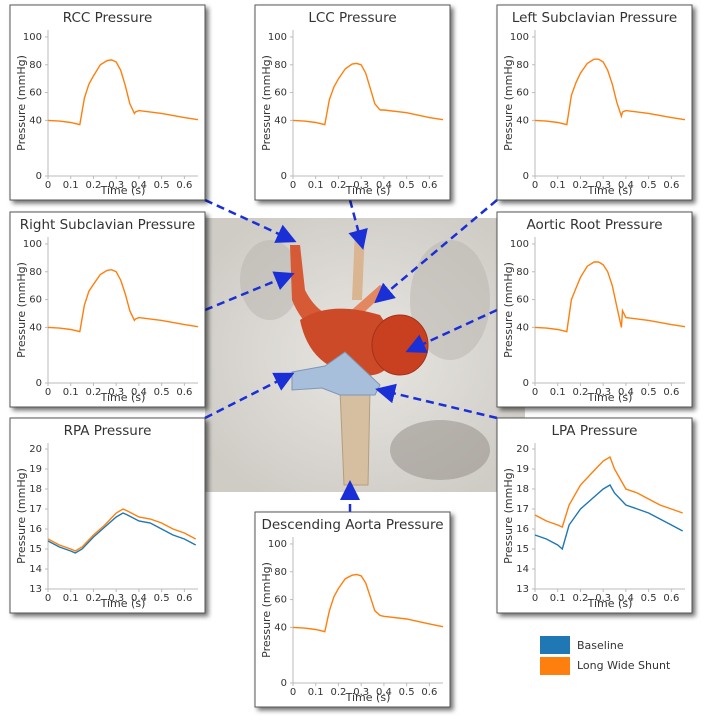 This screenshot has height=726, width=708. Describe the element at coordinates (108, 431) in the screenshot. I see `chart-title: RPA Pressure` at that location.